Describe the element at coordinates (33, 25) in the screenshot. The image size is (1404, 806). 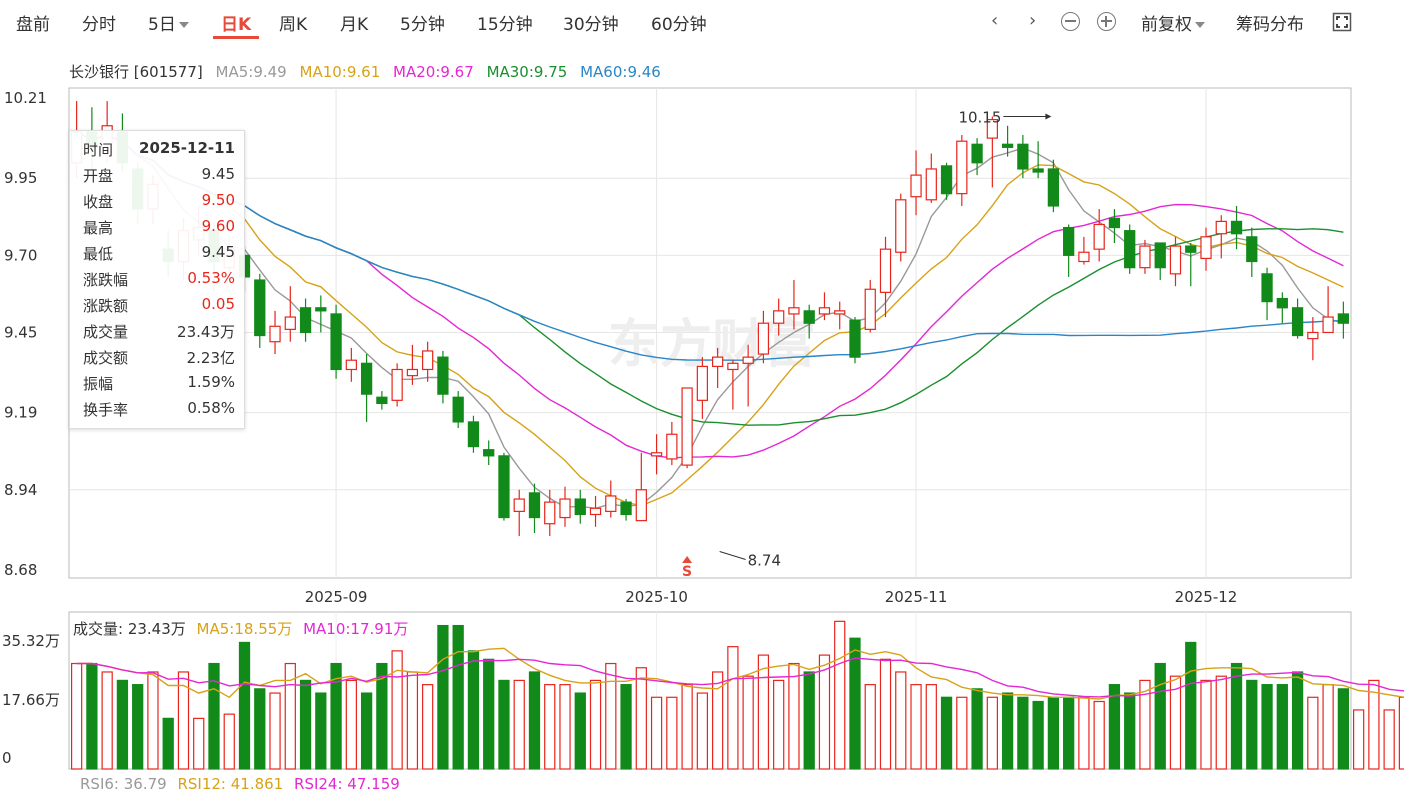
I see `tab-premarket: 盘前` at that location.